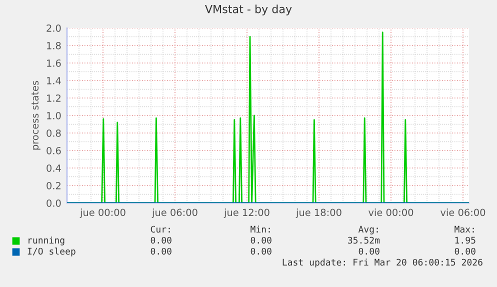  I want to click on y-tick-label: 1.2, so click(53, 98).